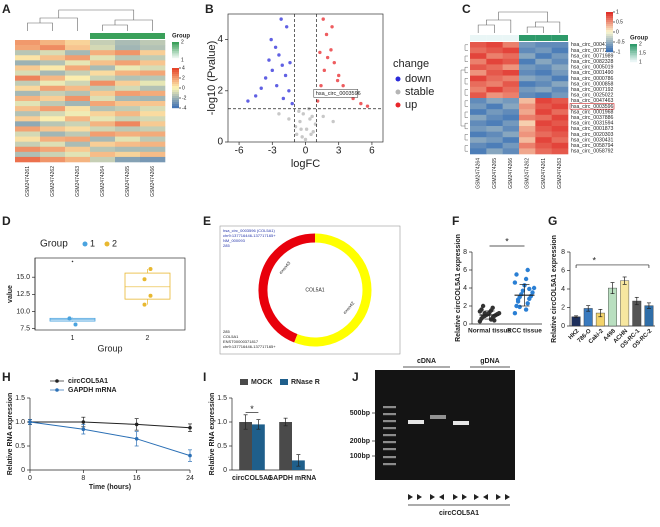 Image resolution: width=660 pixels, height=527 pixels. I want to click on legend-title: Group, so click(639, 39).